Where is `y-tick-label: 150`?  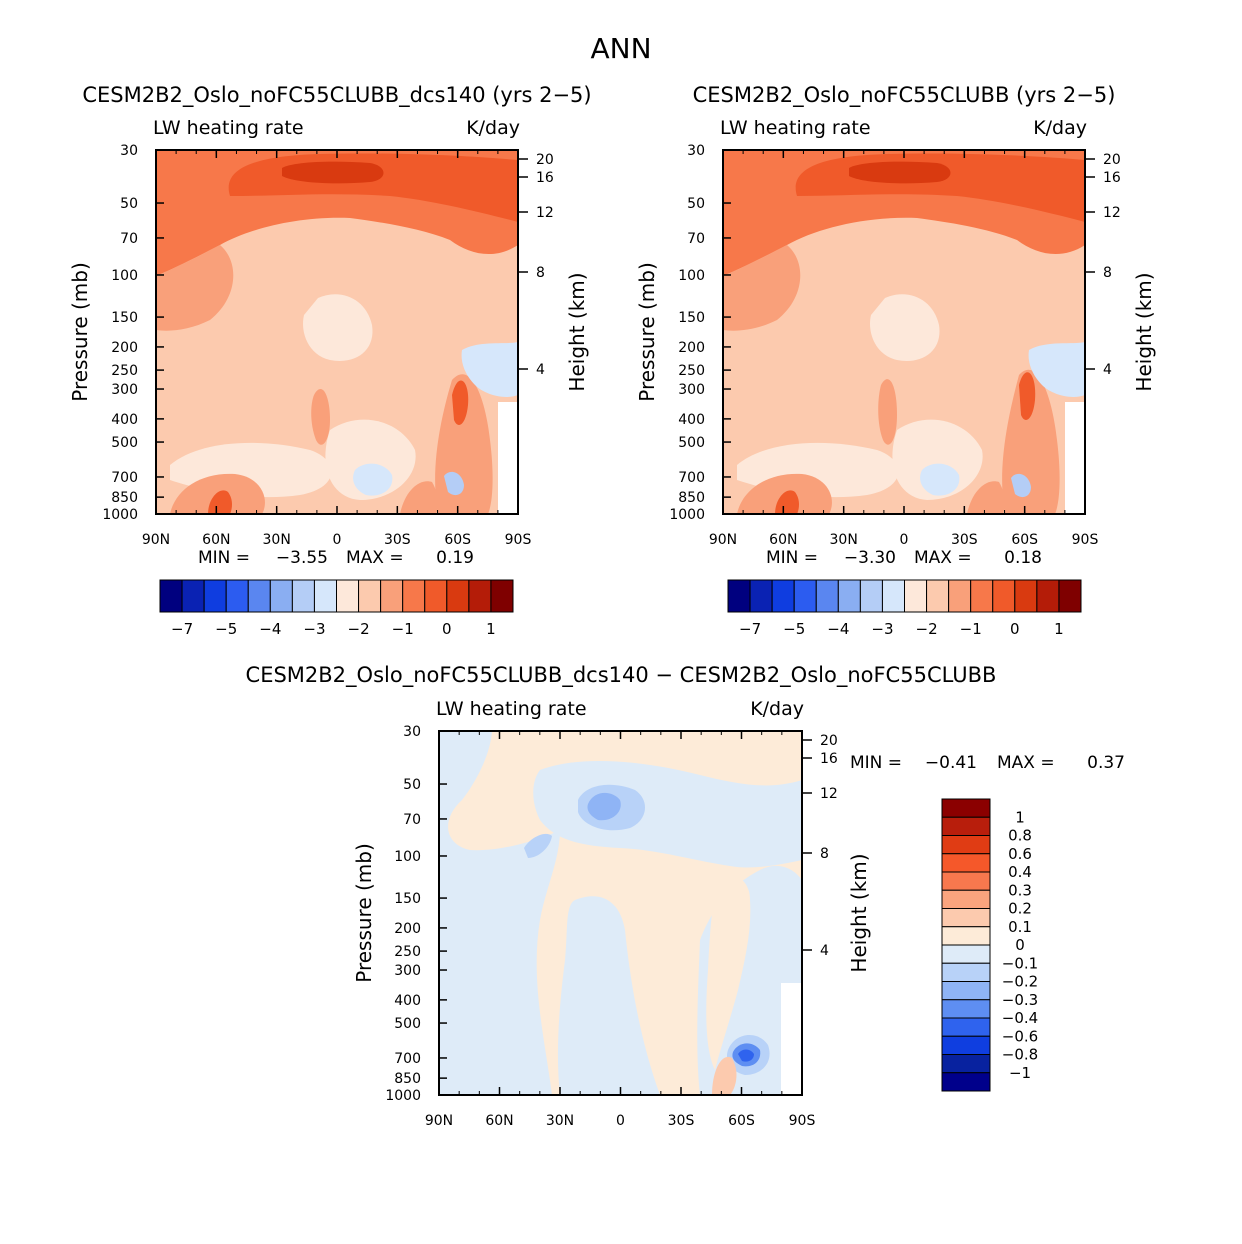
y-tick-label: 150 is located at coordinates (124, 318).